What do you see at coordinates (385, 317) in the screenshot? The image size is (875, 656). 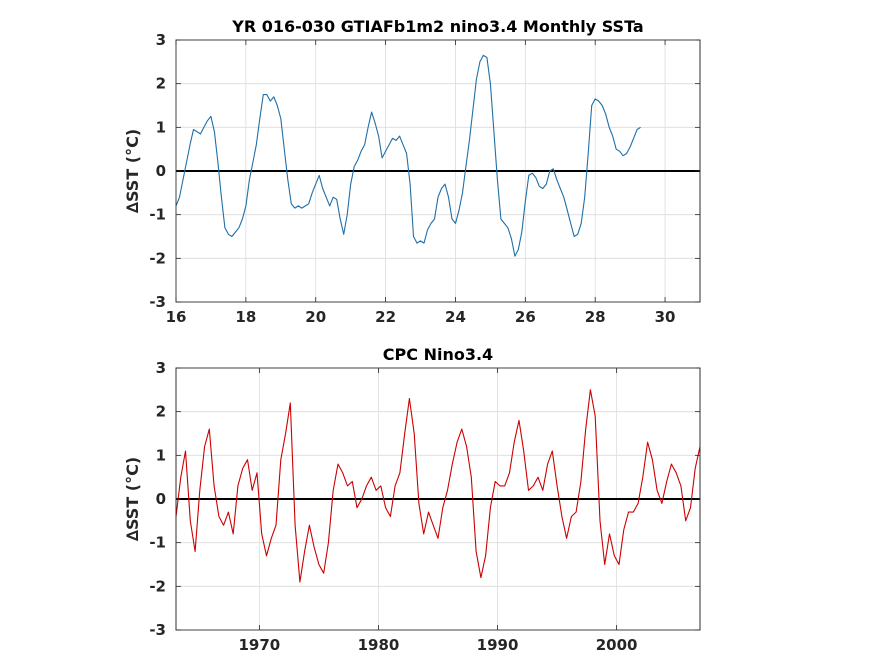 I see `x-tick-label: 22` at bounding box center [385, 317].